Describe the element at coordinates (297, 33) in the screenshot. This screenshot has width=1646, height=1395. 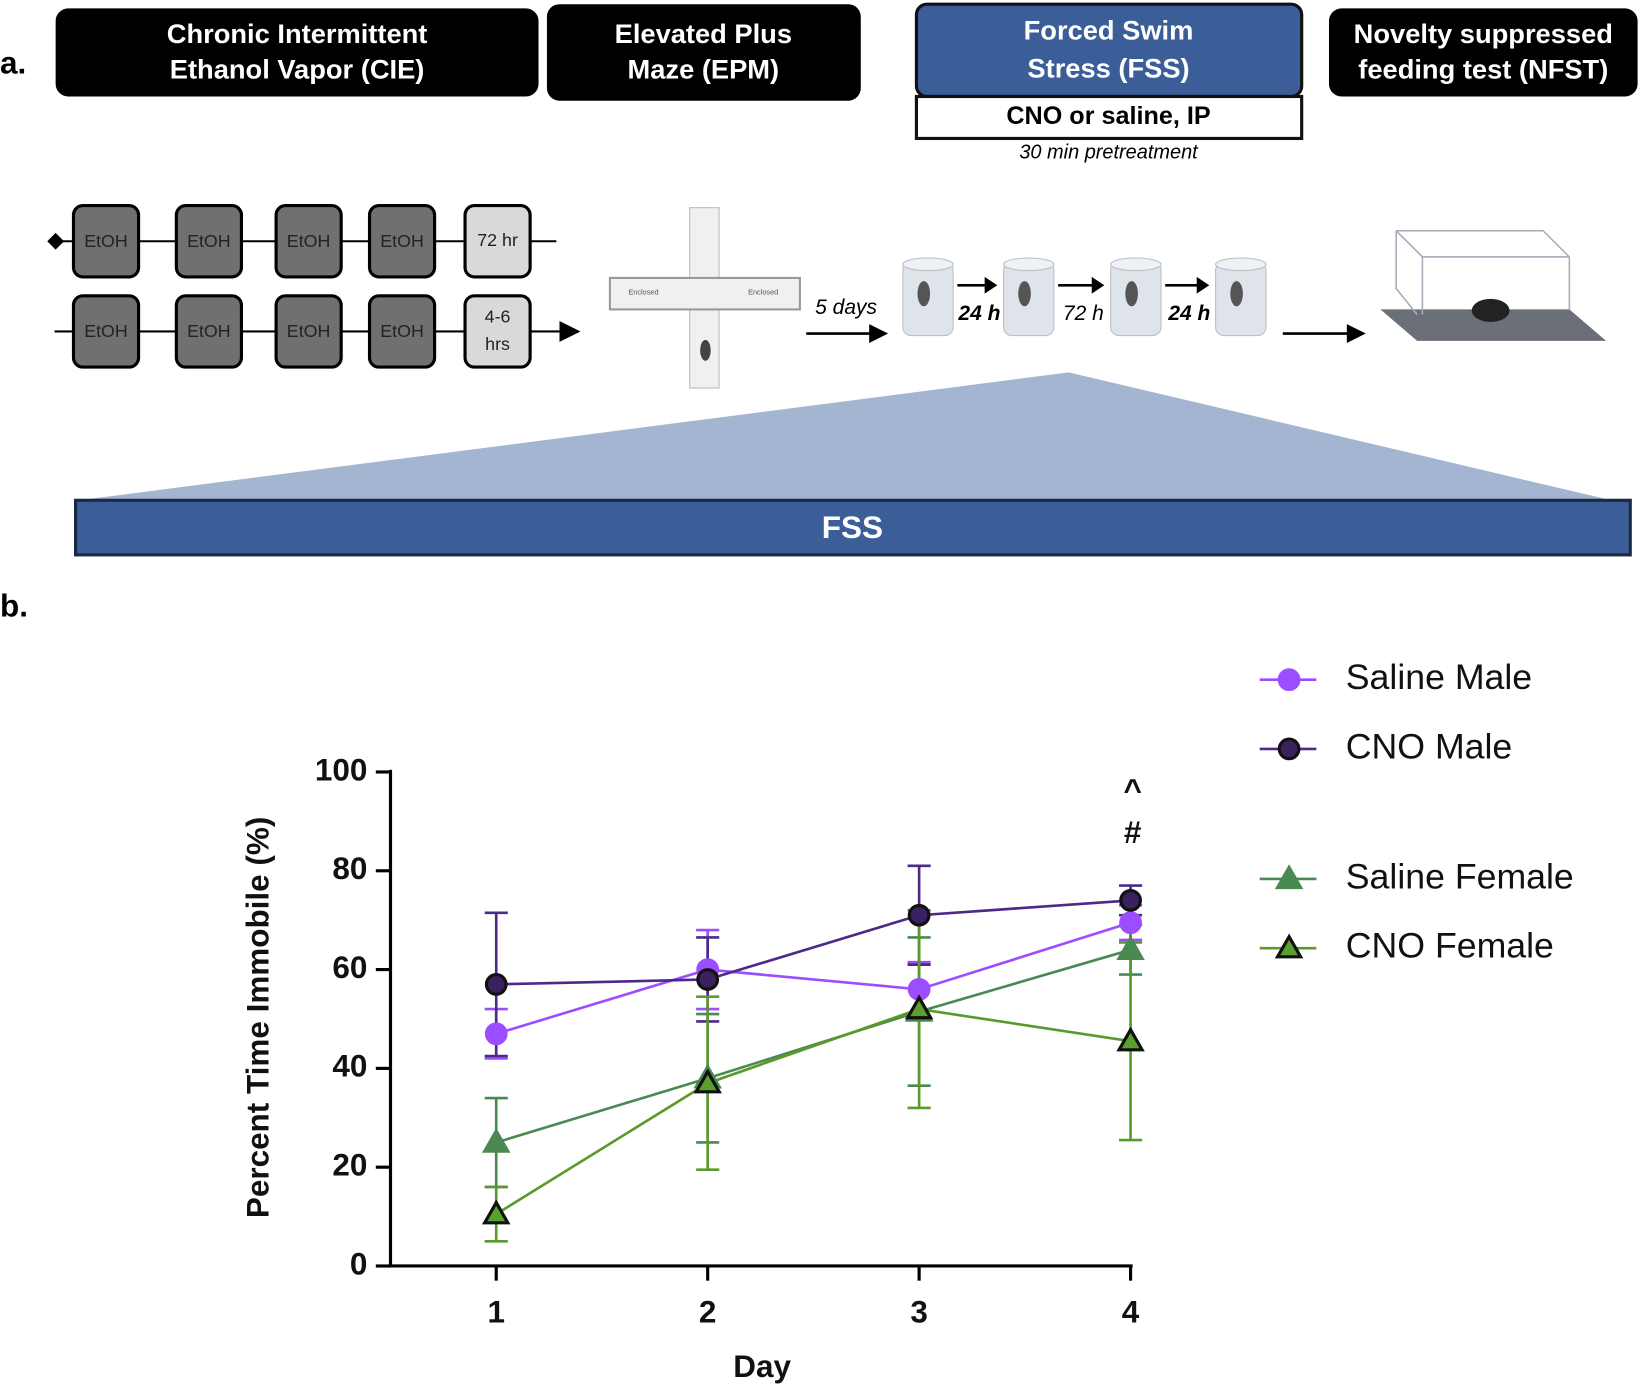
I see `stage-text: Chronic Intermittent` at that location.